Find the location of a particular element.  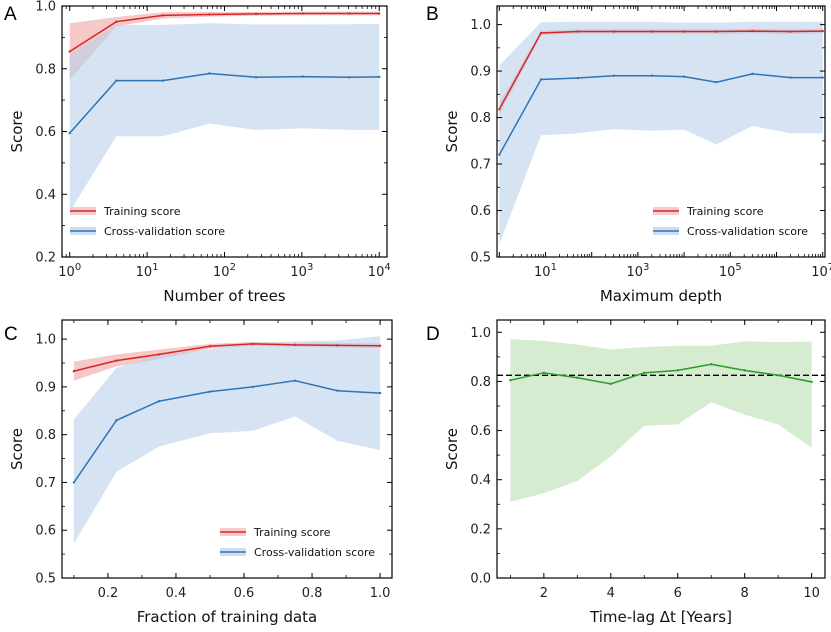

x-tick-label: 0.4 is located at coordinates (176, 593).